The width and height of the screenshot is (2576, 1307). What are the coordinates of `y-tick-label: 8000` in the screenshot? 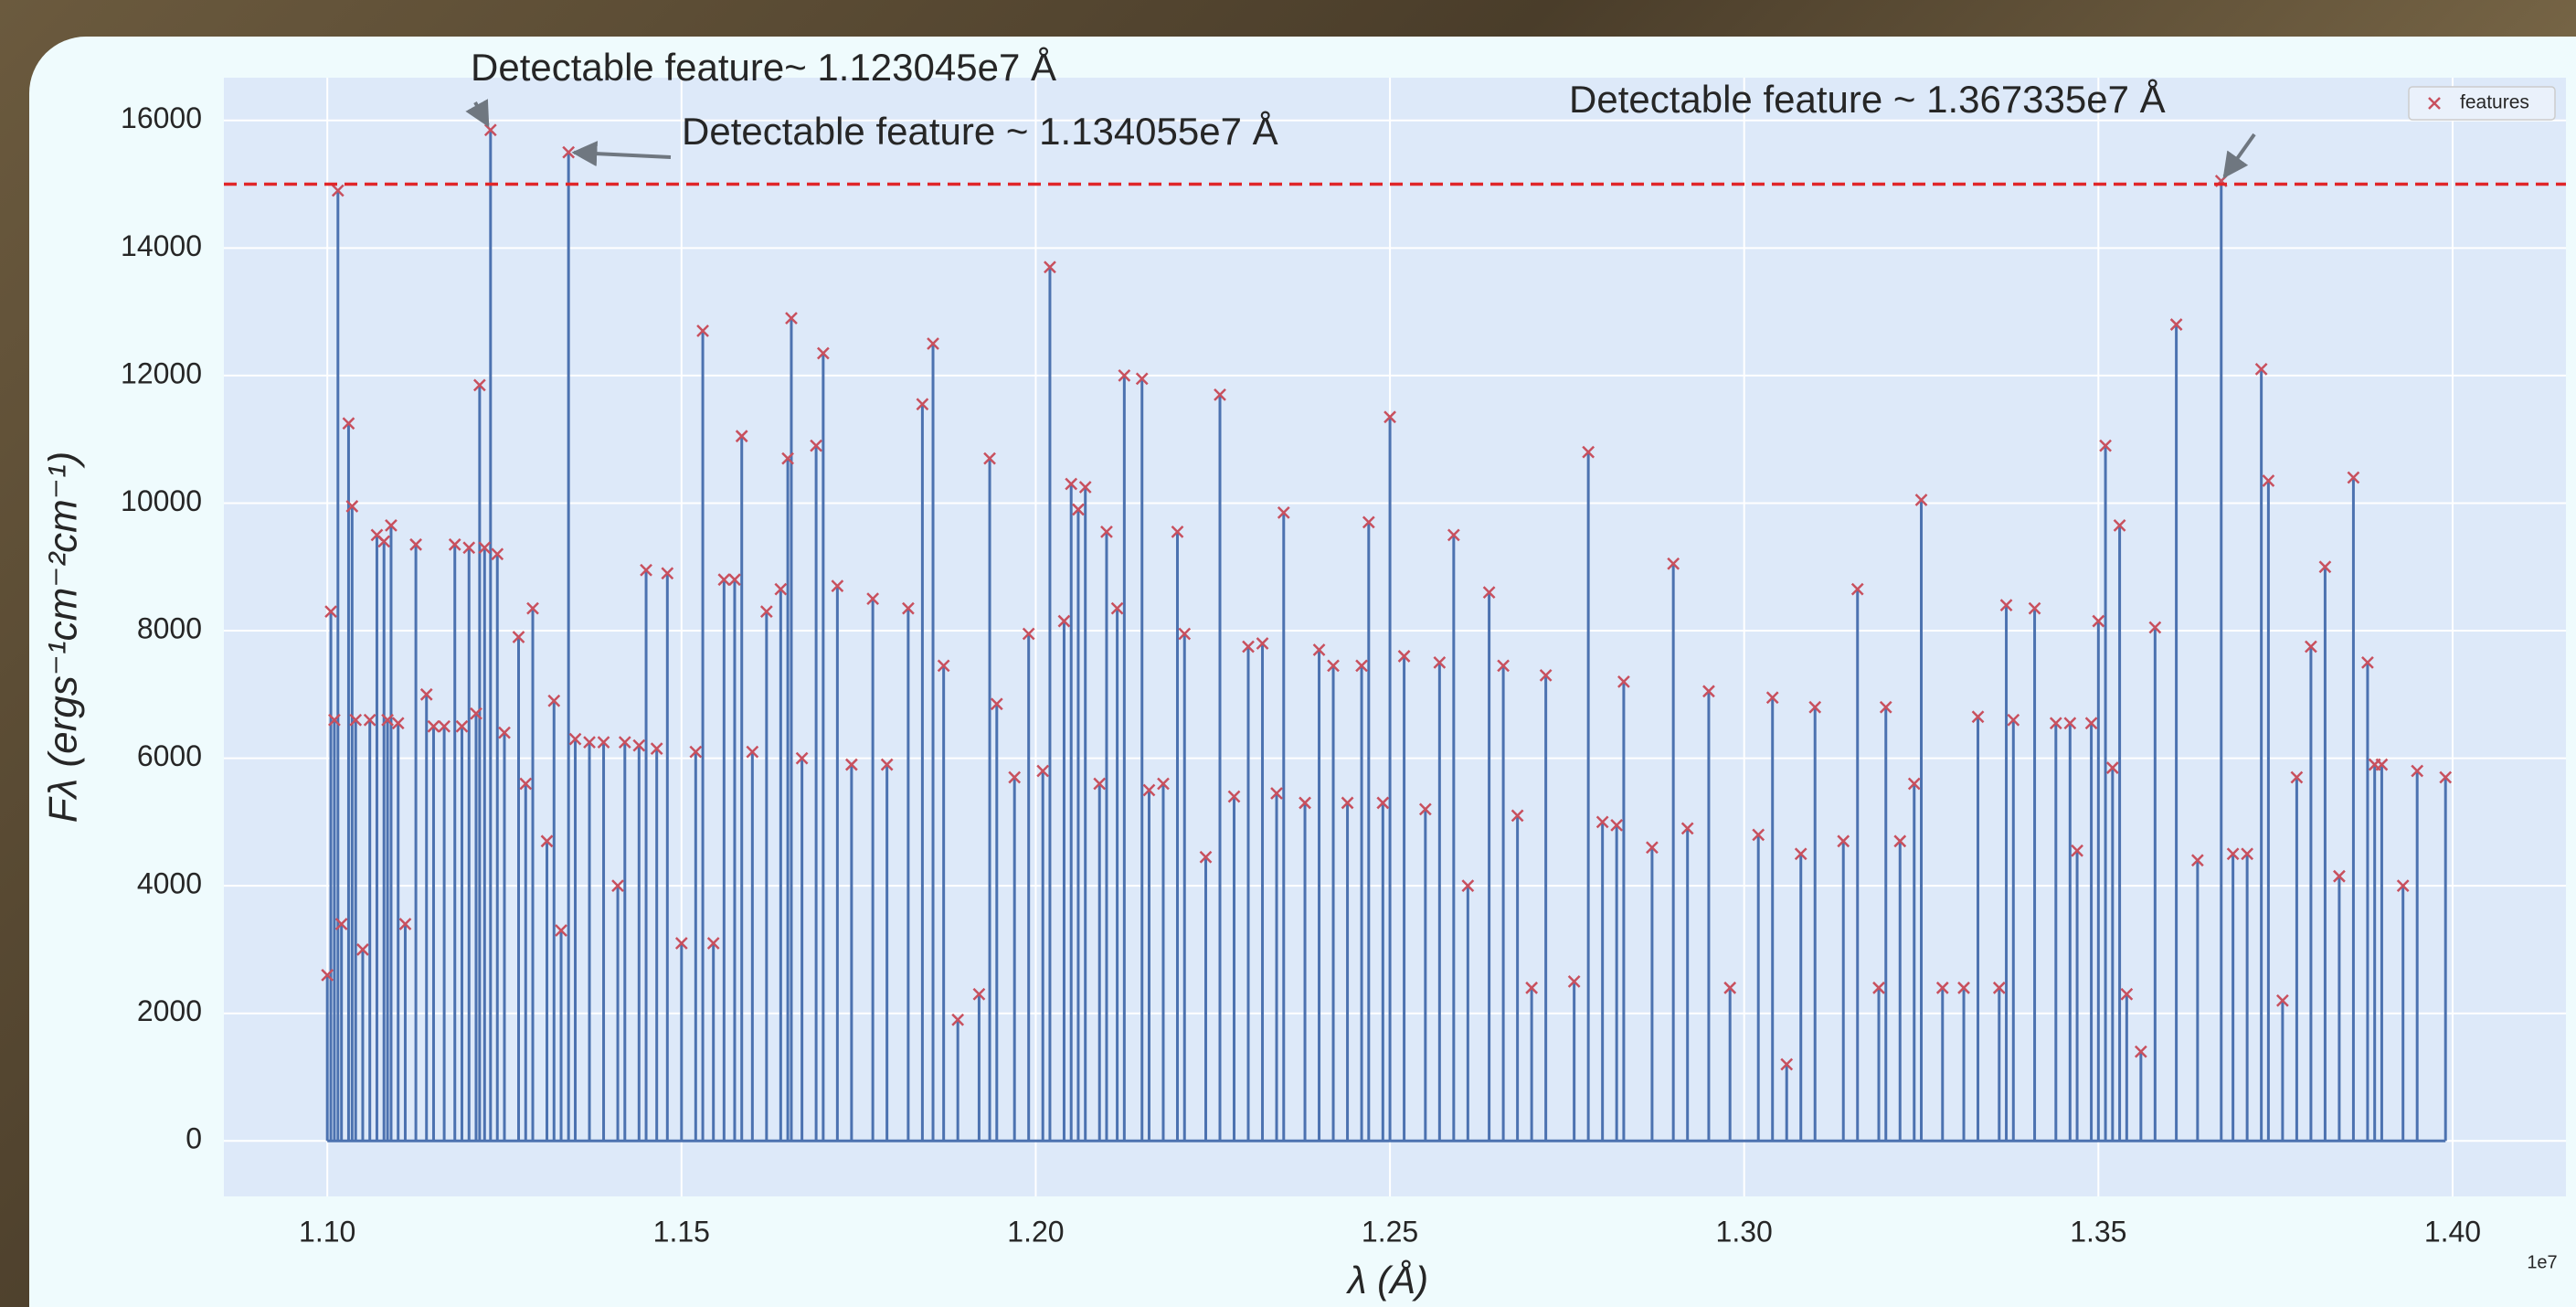 It's located at (169, 627).